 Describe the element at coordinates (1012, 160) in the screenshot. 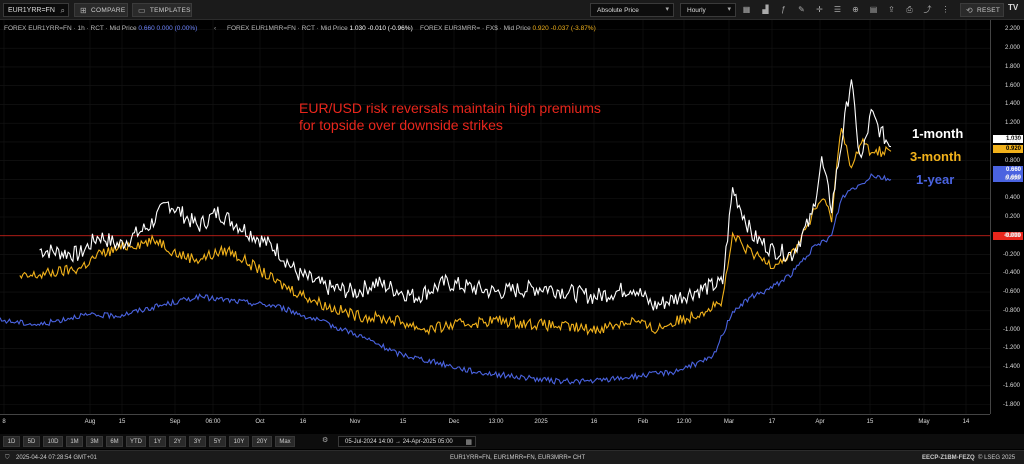

I see `y-tick-label: 0.800` at that location.